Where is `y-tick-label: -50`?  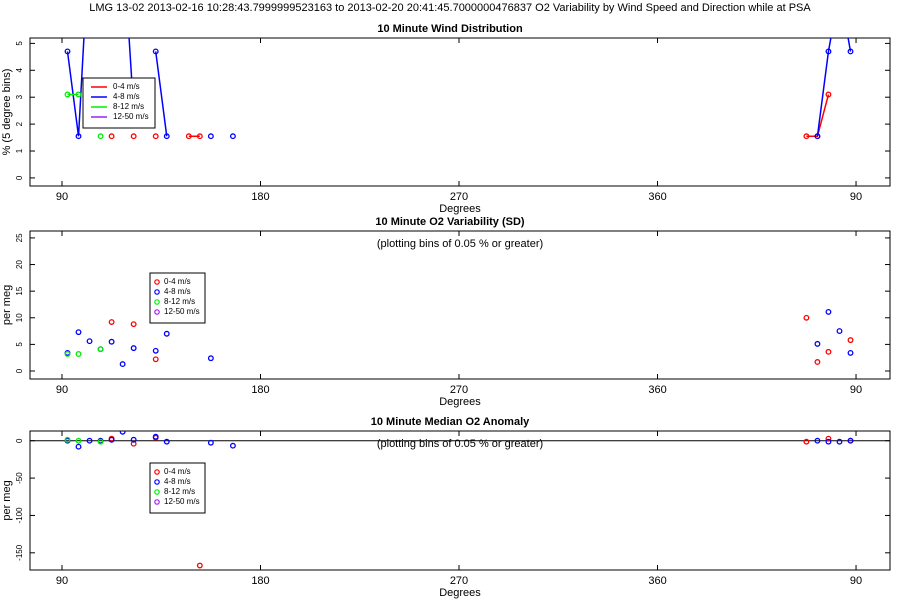 y-tick-label: -50 is located at coordinates (19, 478).